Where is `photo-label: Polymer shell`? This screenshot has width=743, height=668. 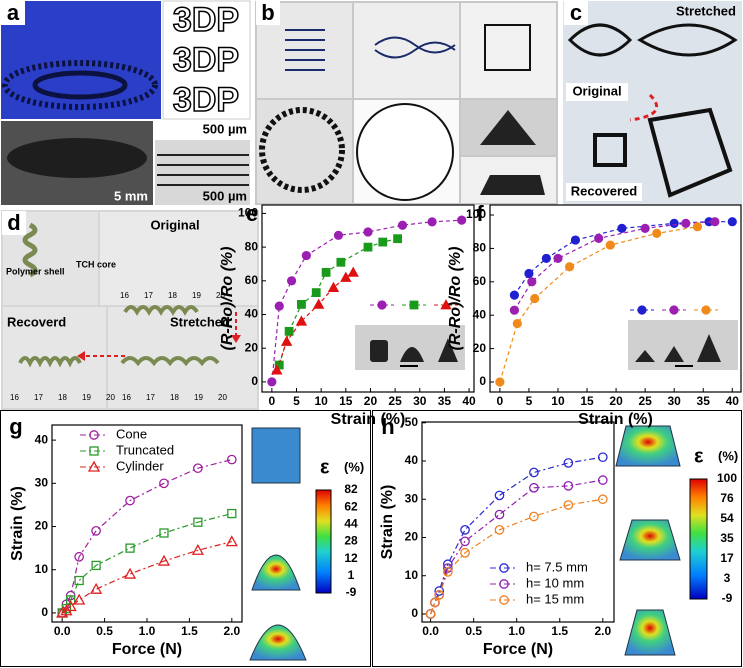
photo-label: Polymer shell is located at coordinates (35, 271).